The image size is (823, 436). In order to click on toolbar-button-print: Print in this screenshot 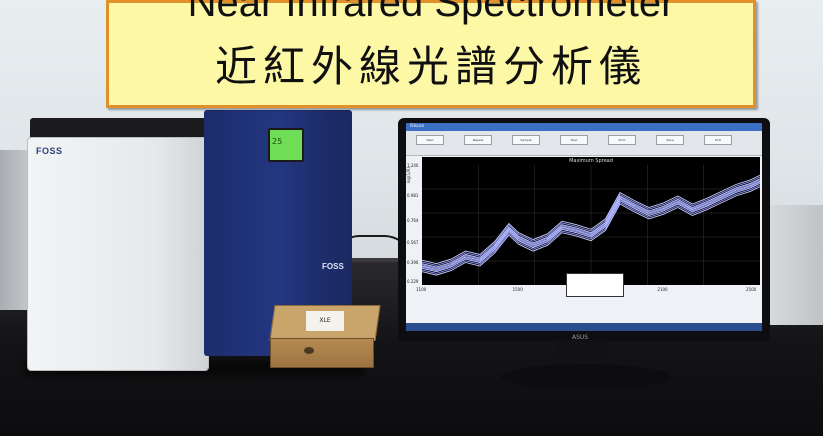, I will do `click(622, 140)`.